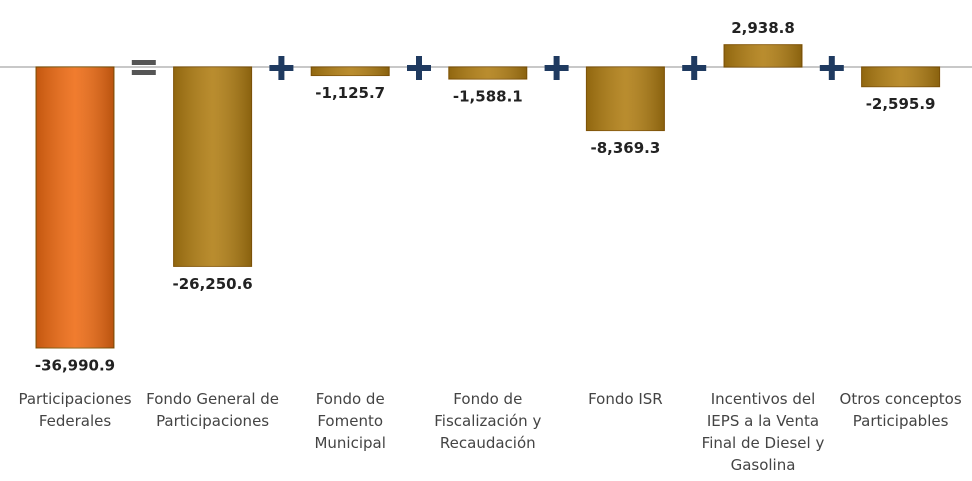 The height and width of the screenshot is (481, 972). What do you see at coordinates (350, 93) in the screenshot?
I see `value-label: -1,125.7` at bounding box center [350, 93].